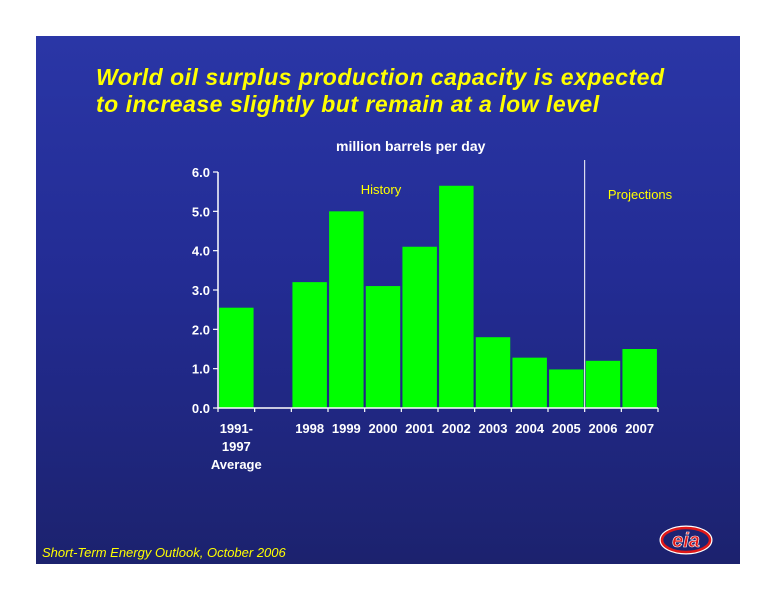 The image size is (776, 600). Describe the element at coordinates (456, 428) in the screenshot. I see `x-tick-label-6-0: 2002` at that location.